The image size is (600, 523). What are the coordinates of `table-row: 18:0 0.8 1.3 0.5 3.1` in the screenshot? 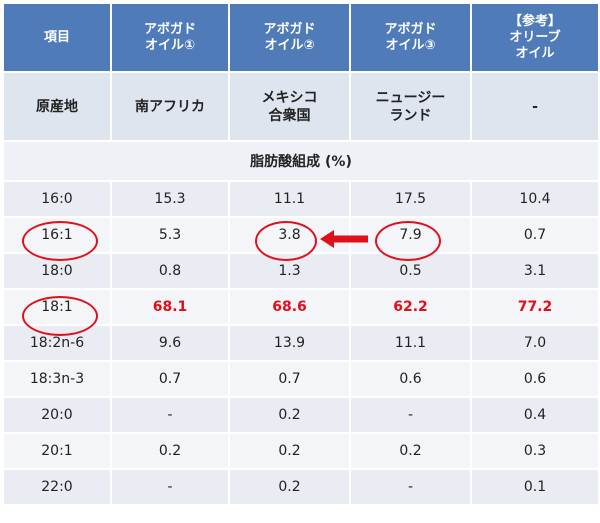 It's located at (301, 271).